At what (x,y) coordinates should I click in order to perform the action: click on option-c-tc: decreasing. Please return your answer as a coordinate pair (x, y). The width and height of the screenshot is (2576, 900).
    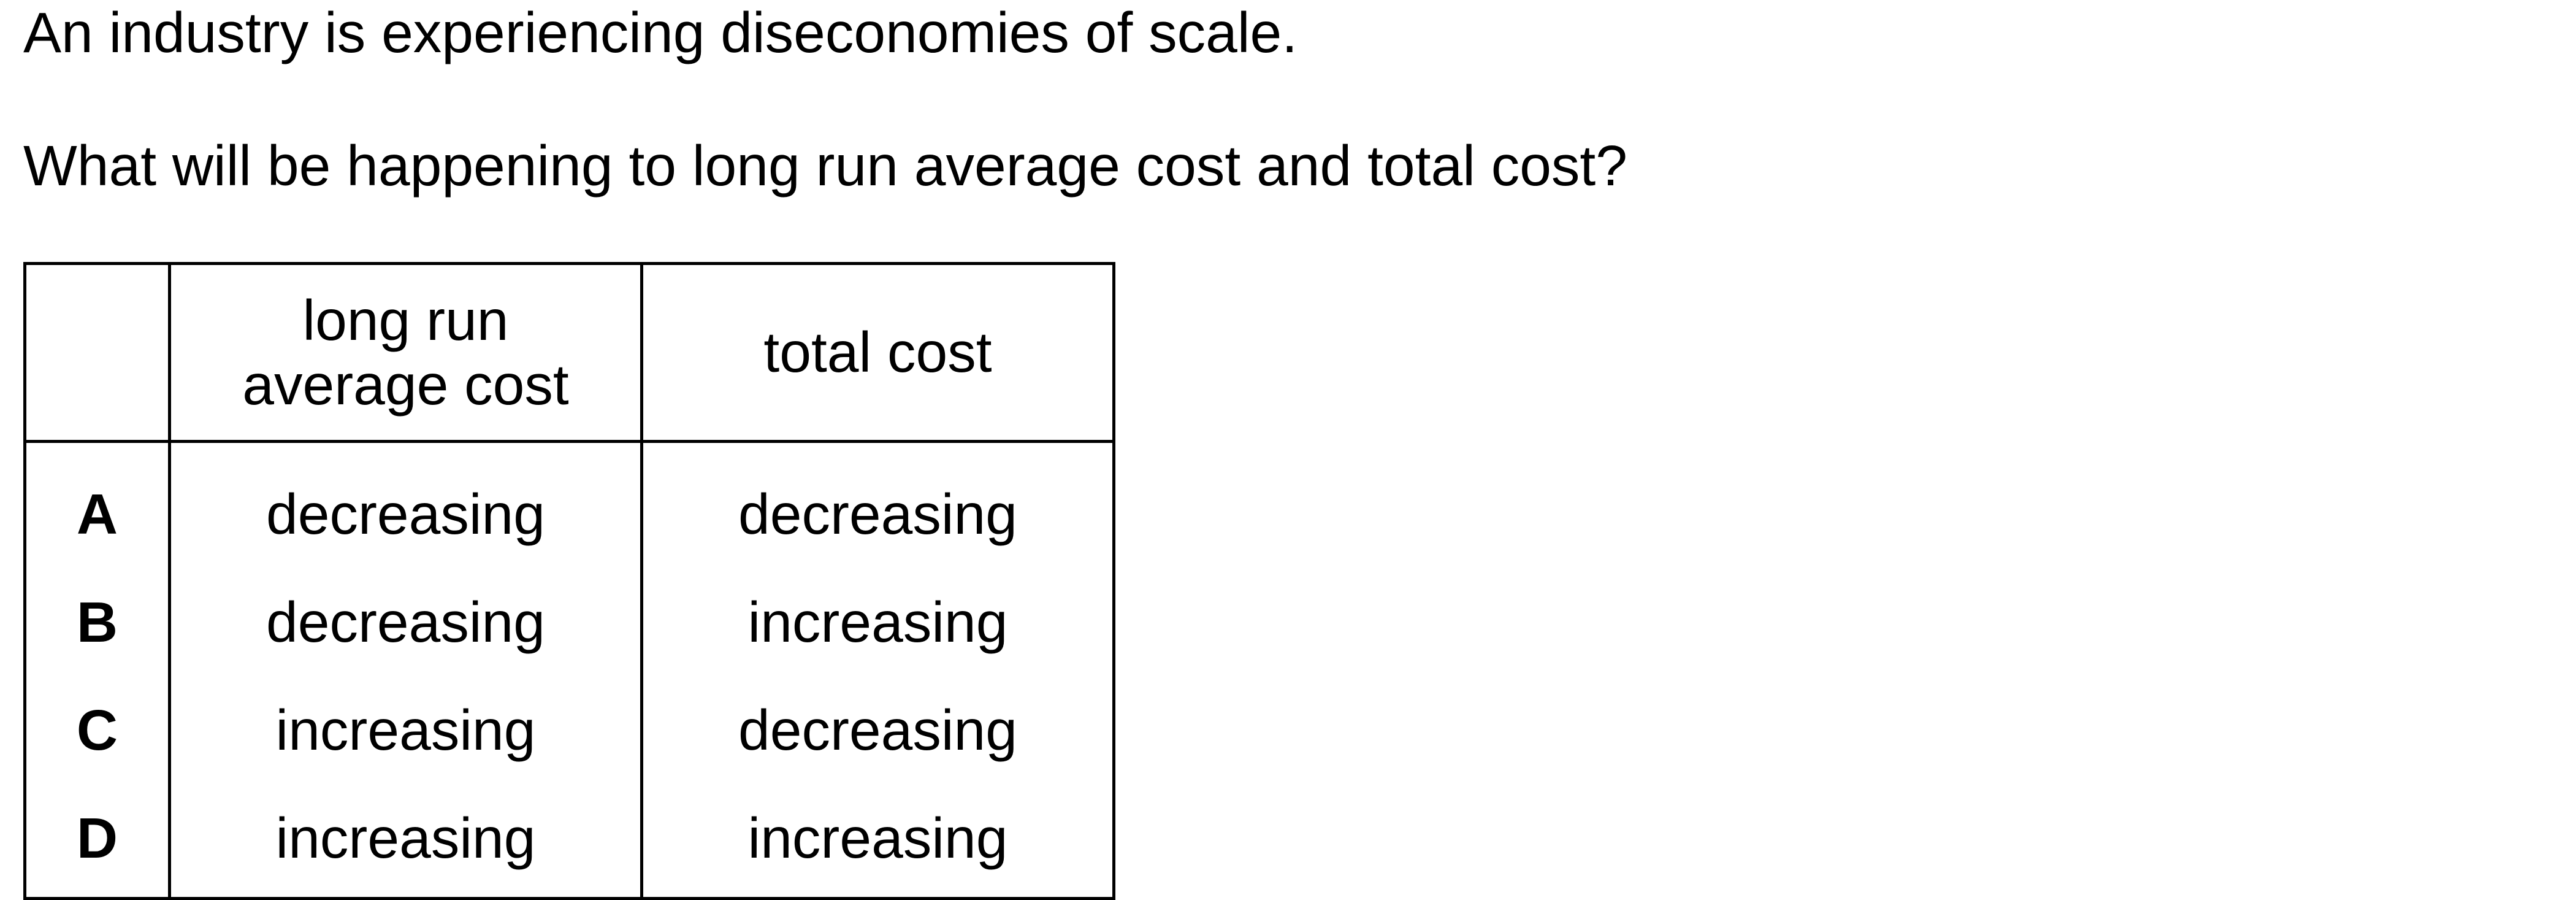
    Looking at the image, I should click on (877, 730).